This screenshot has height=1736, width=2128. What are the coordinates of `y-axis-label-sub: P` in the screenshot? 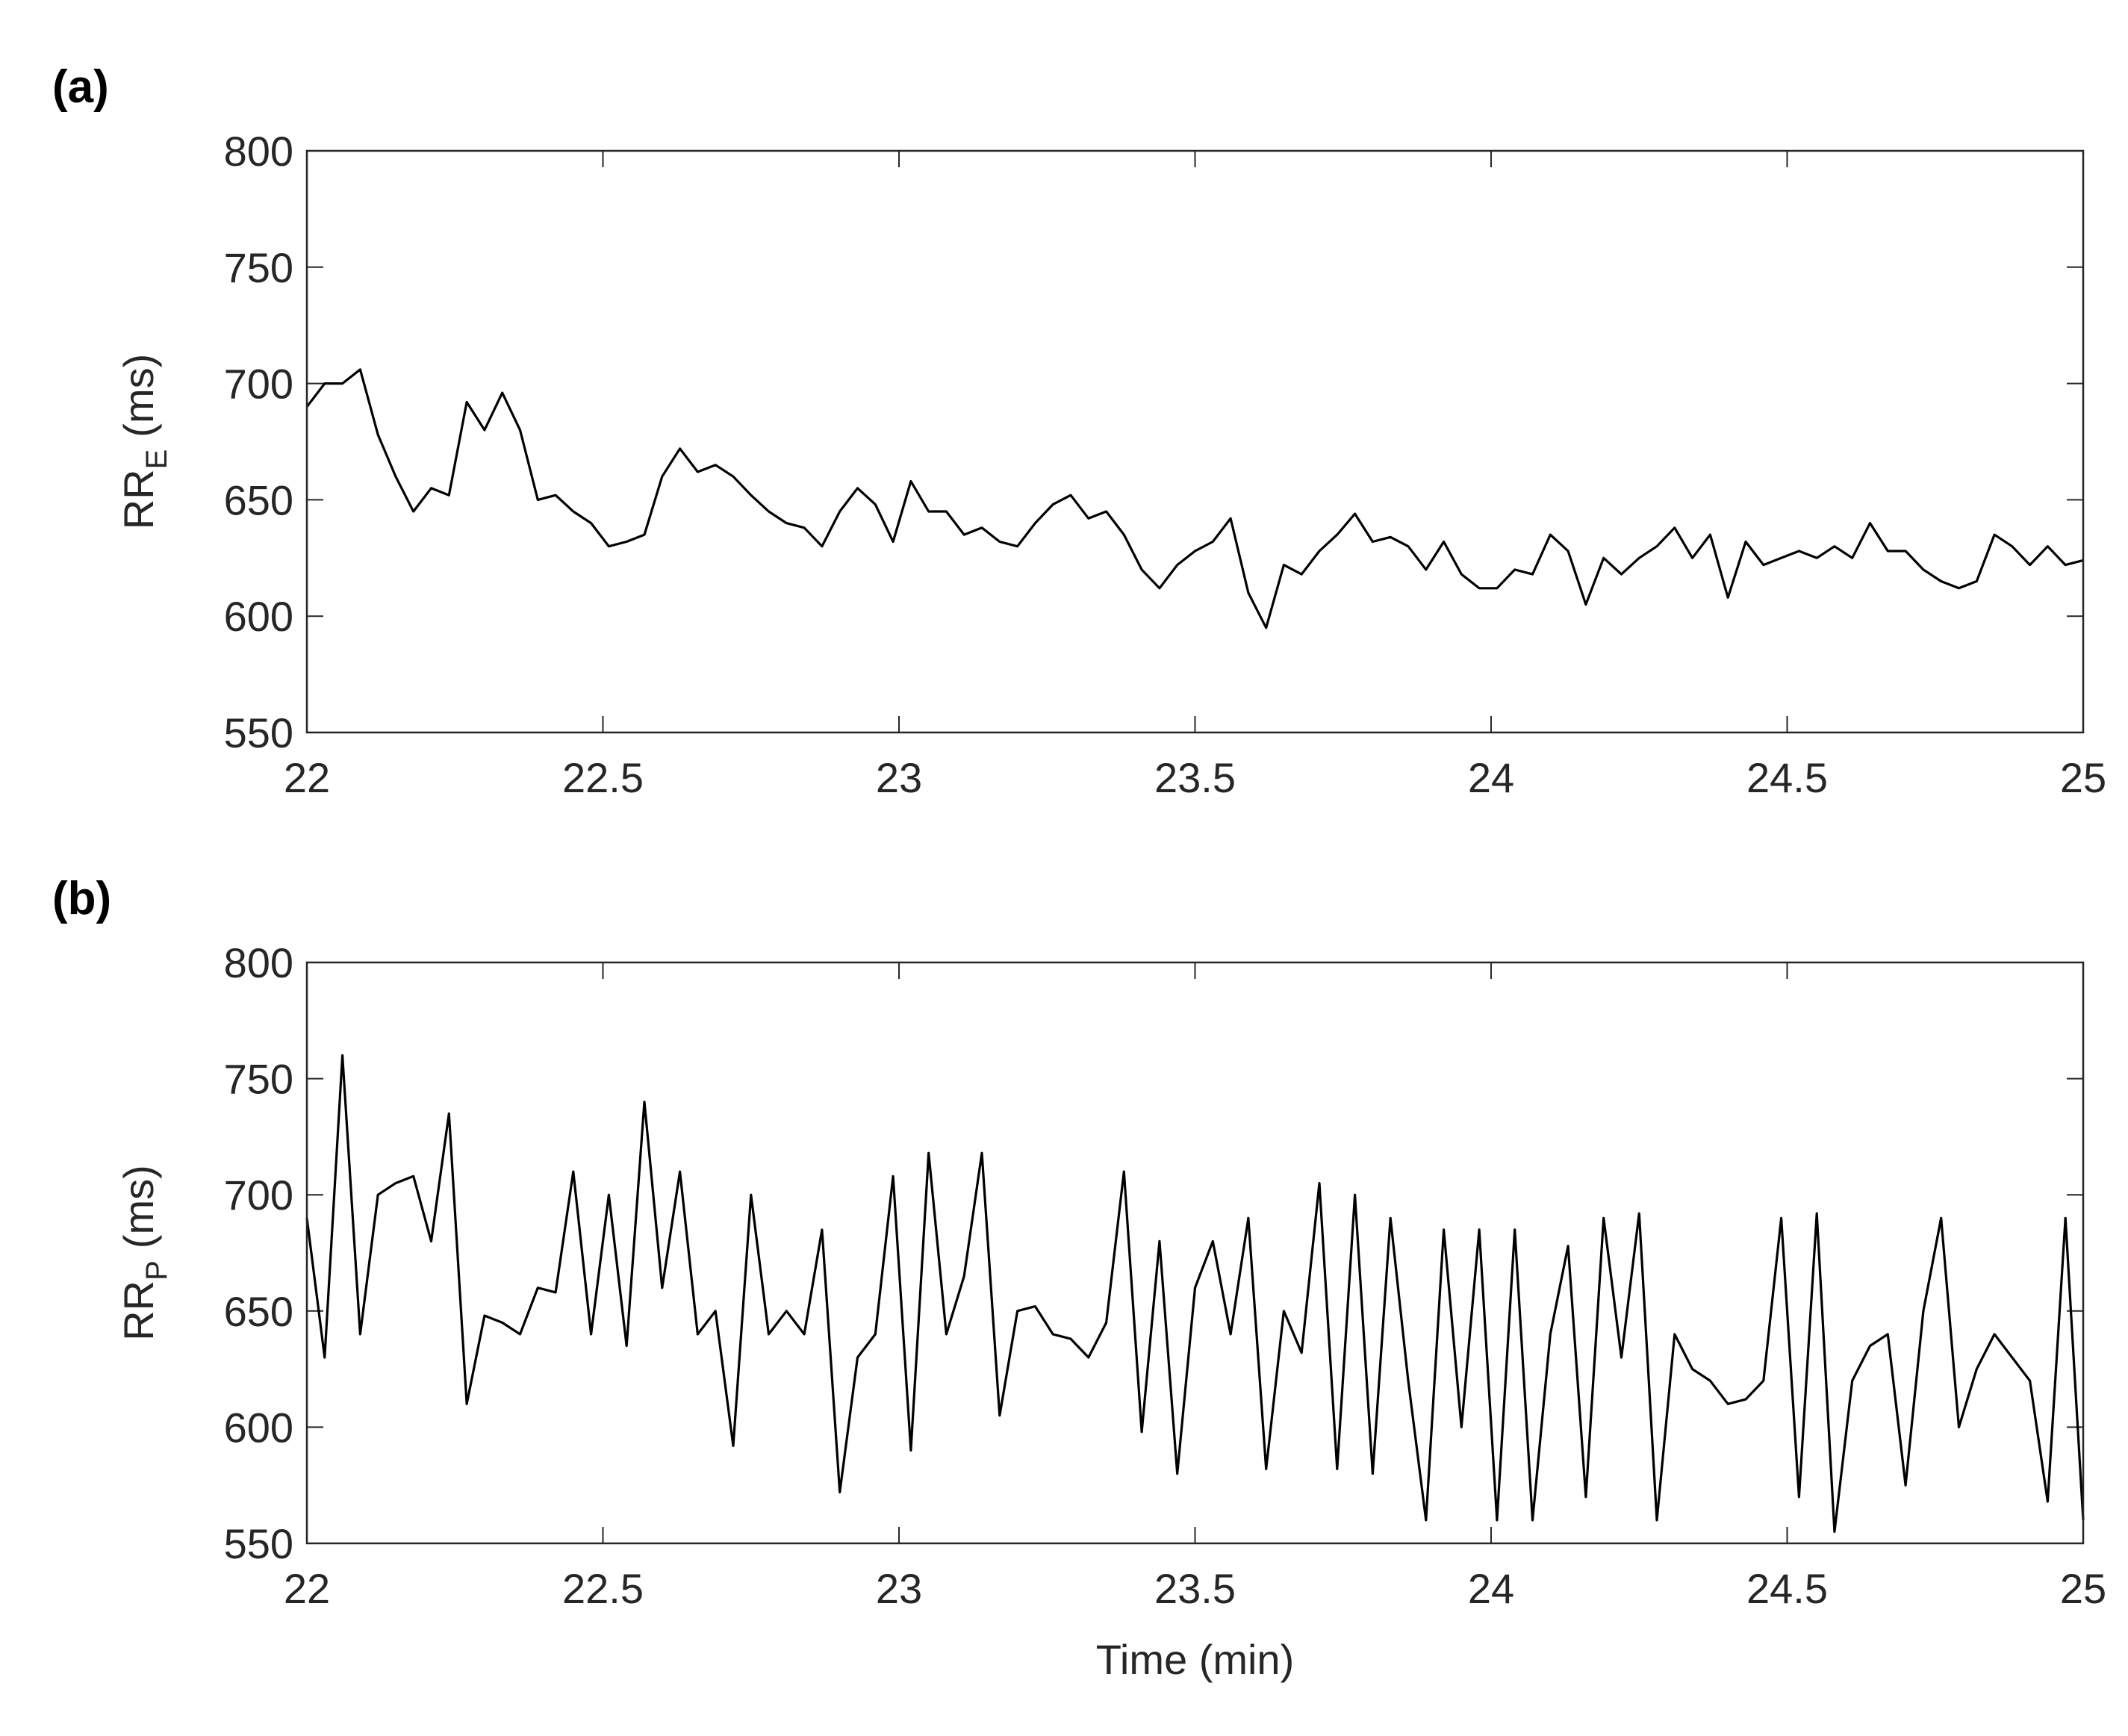 It's located at (156, 1270).